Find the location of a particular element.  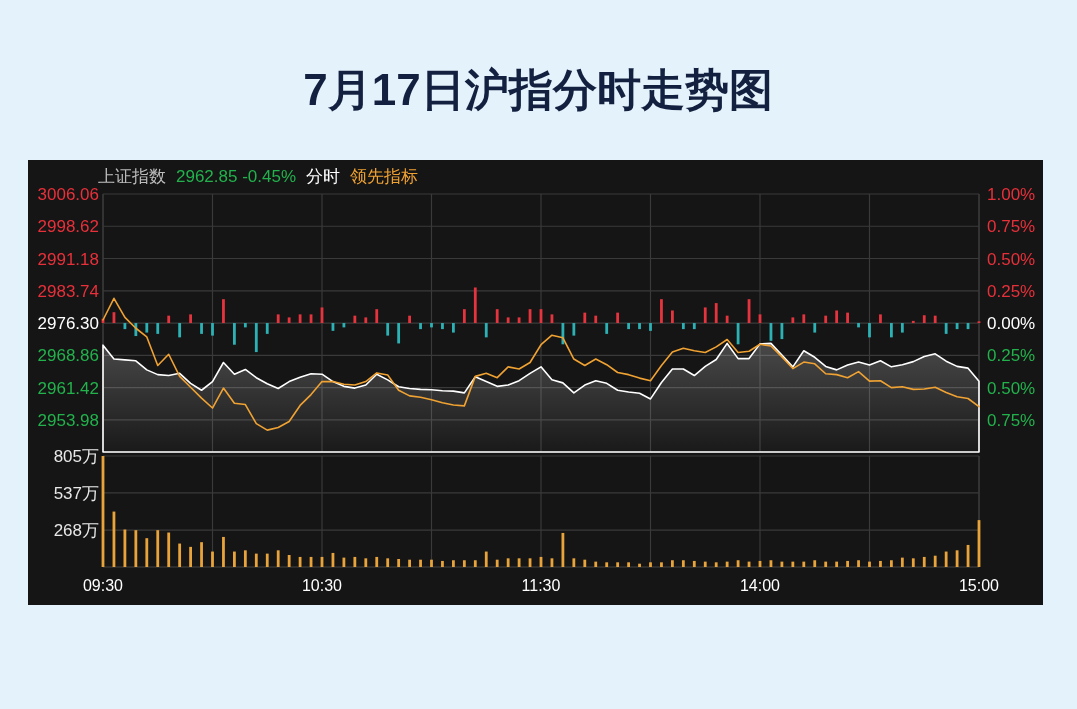

y-tick-label: 2991.18 is located at coordinates (68, 259).